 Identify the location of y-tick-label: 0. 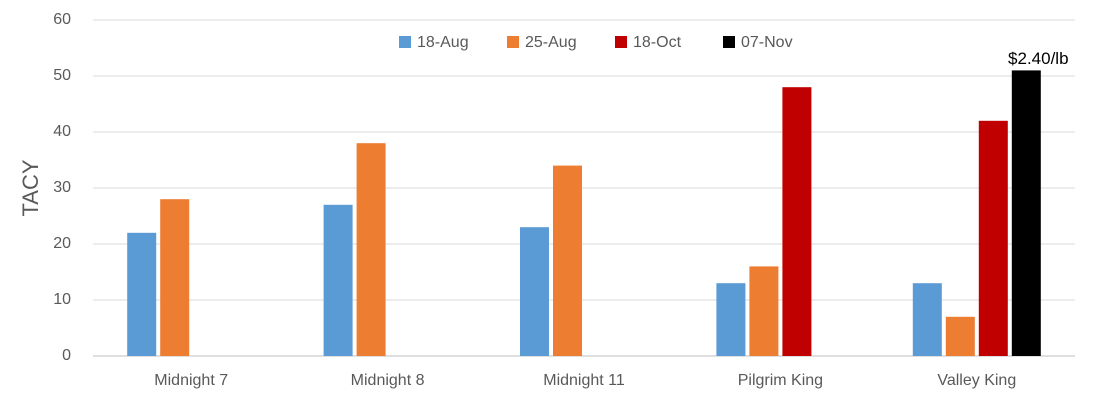
(66, 355).